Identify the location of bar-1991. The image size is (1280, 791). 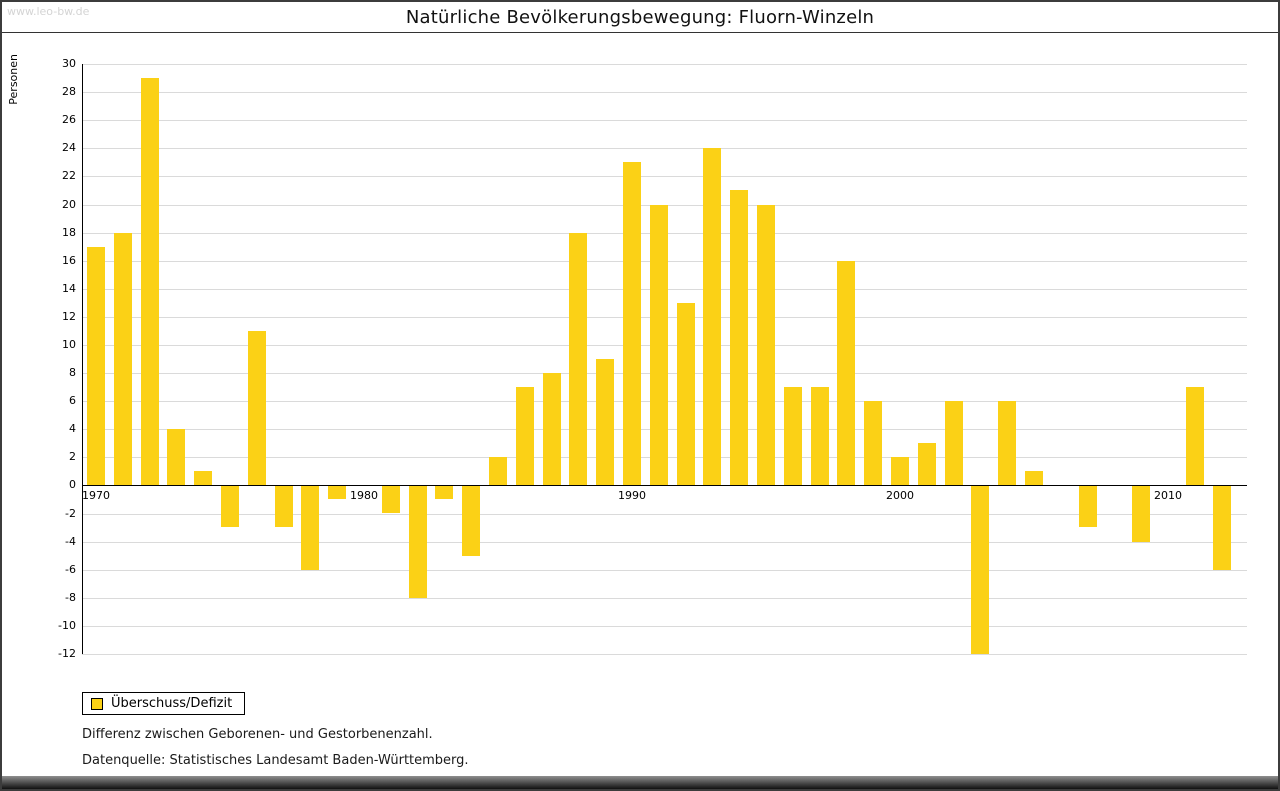
(658, 345).